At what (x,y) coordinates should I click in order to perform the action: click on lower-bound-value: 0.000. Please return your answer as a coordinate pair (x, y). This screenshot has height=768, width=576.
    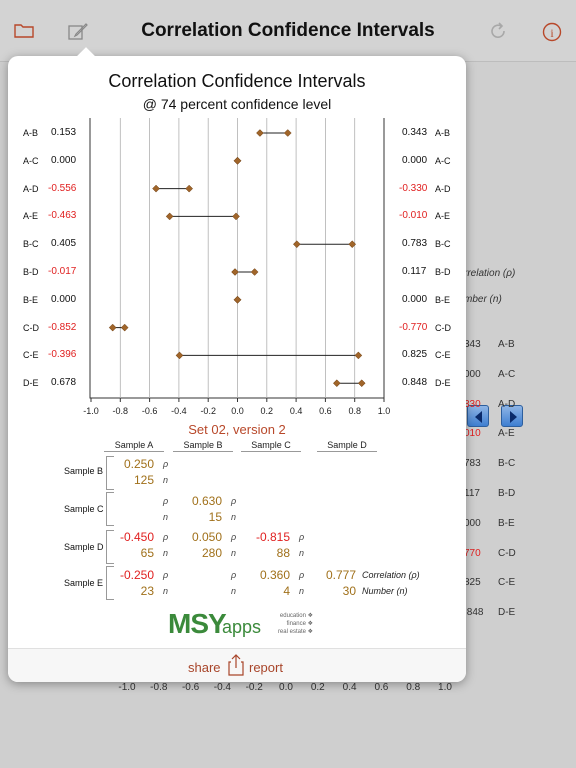
    Looking at the image, I should click on (64, 160).